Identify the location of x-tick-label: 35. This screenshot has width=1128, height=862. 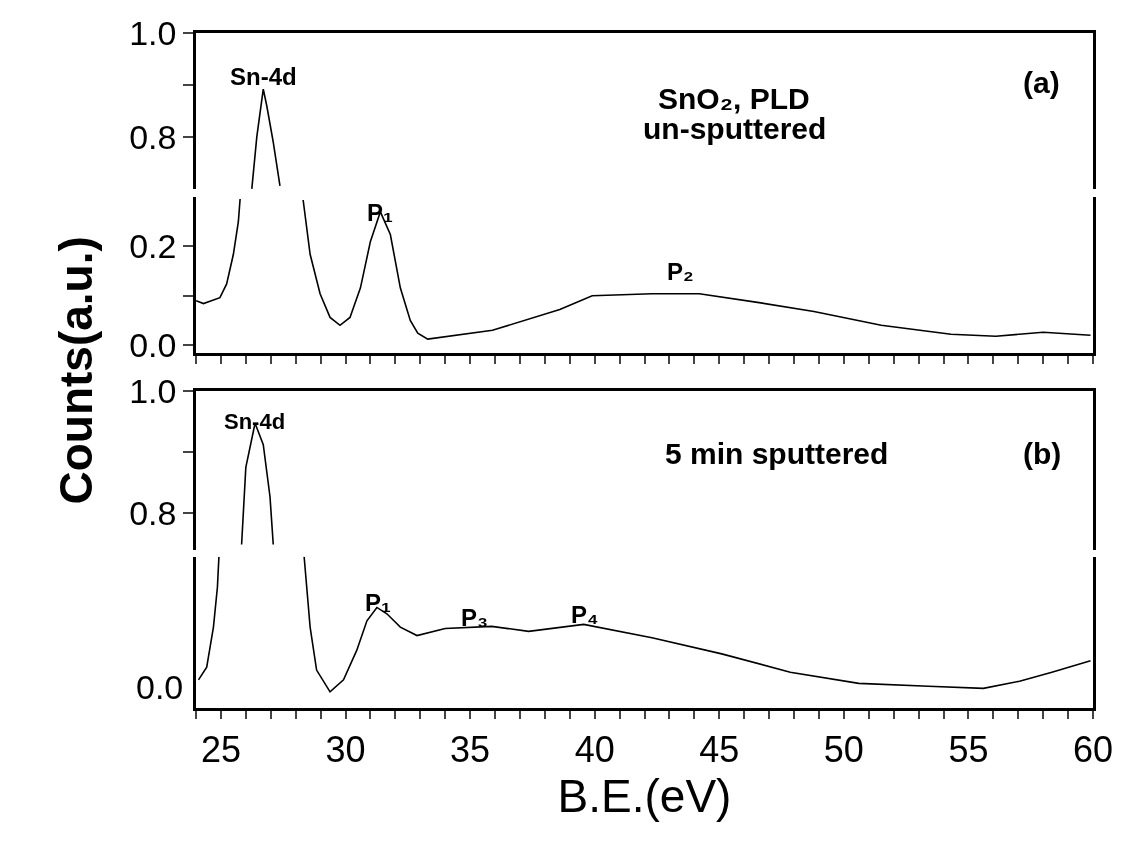
(470, 749).